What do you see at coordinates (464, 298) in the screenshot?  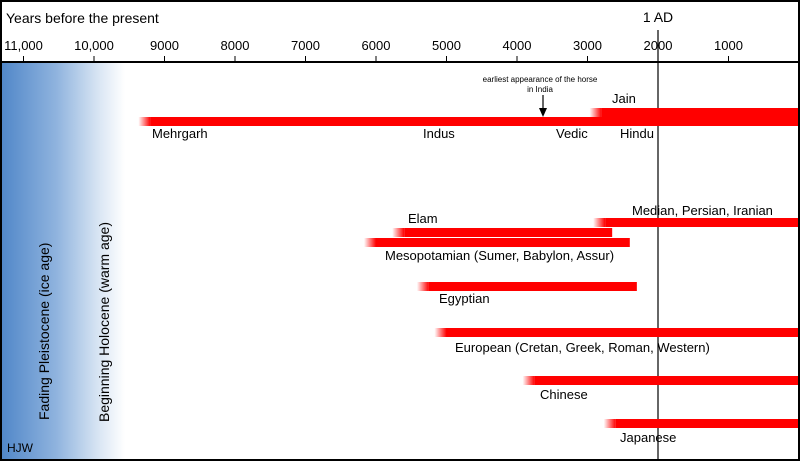 I see `civilization-label: Egyptian` at bounding box center [464, 298].